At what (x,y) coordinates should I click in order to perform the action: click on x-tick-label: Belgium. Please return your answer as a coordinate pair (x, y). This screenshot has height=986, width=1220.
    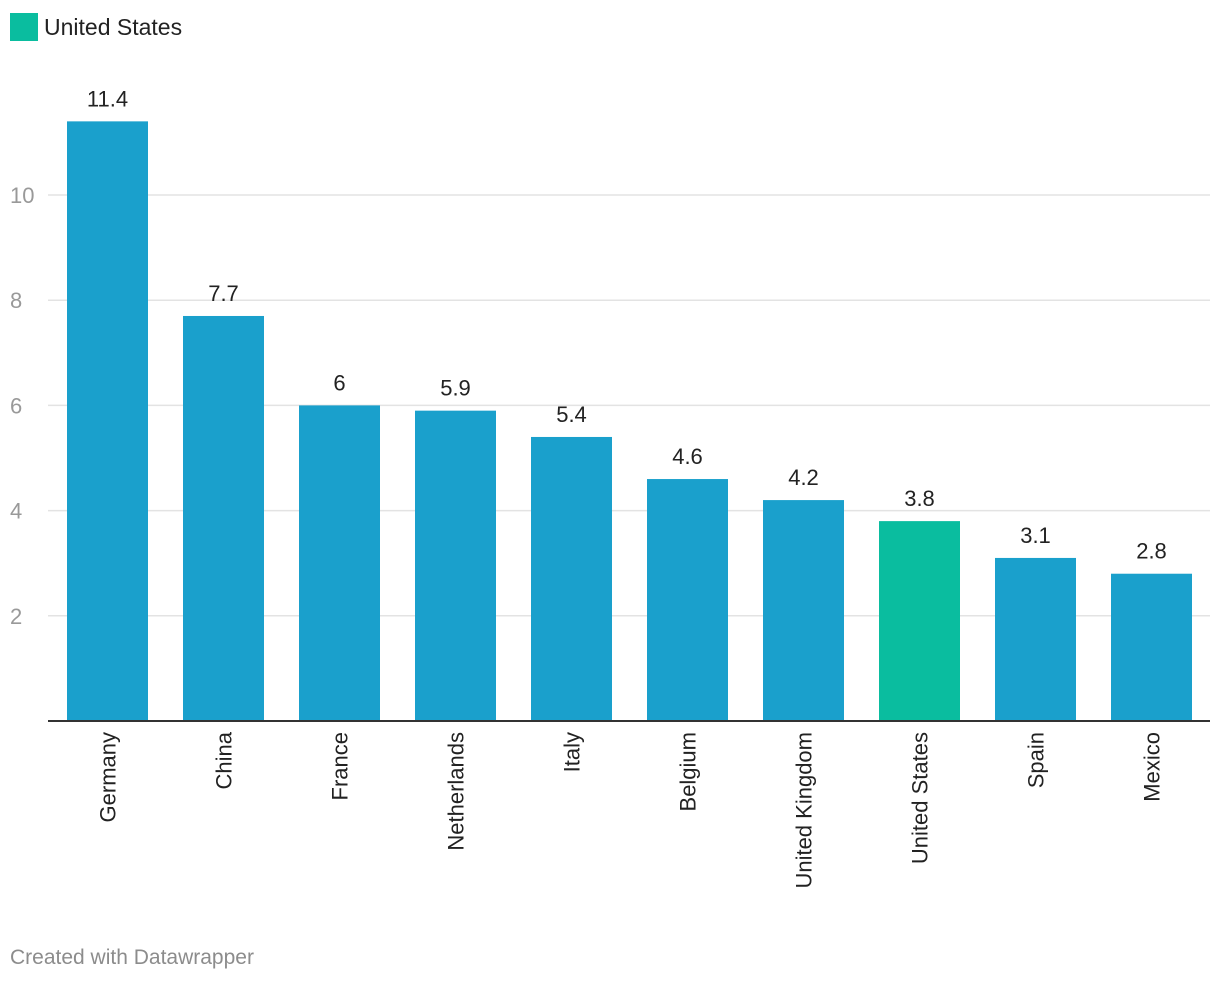
    Looking at the image, I should click on (688, 771).